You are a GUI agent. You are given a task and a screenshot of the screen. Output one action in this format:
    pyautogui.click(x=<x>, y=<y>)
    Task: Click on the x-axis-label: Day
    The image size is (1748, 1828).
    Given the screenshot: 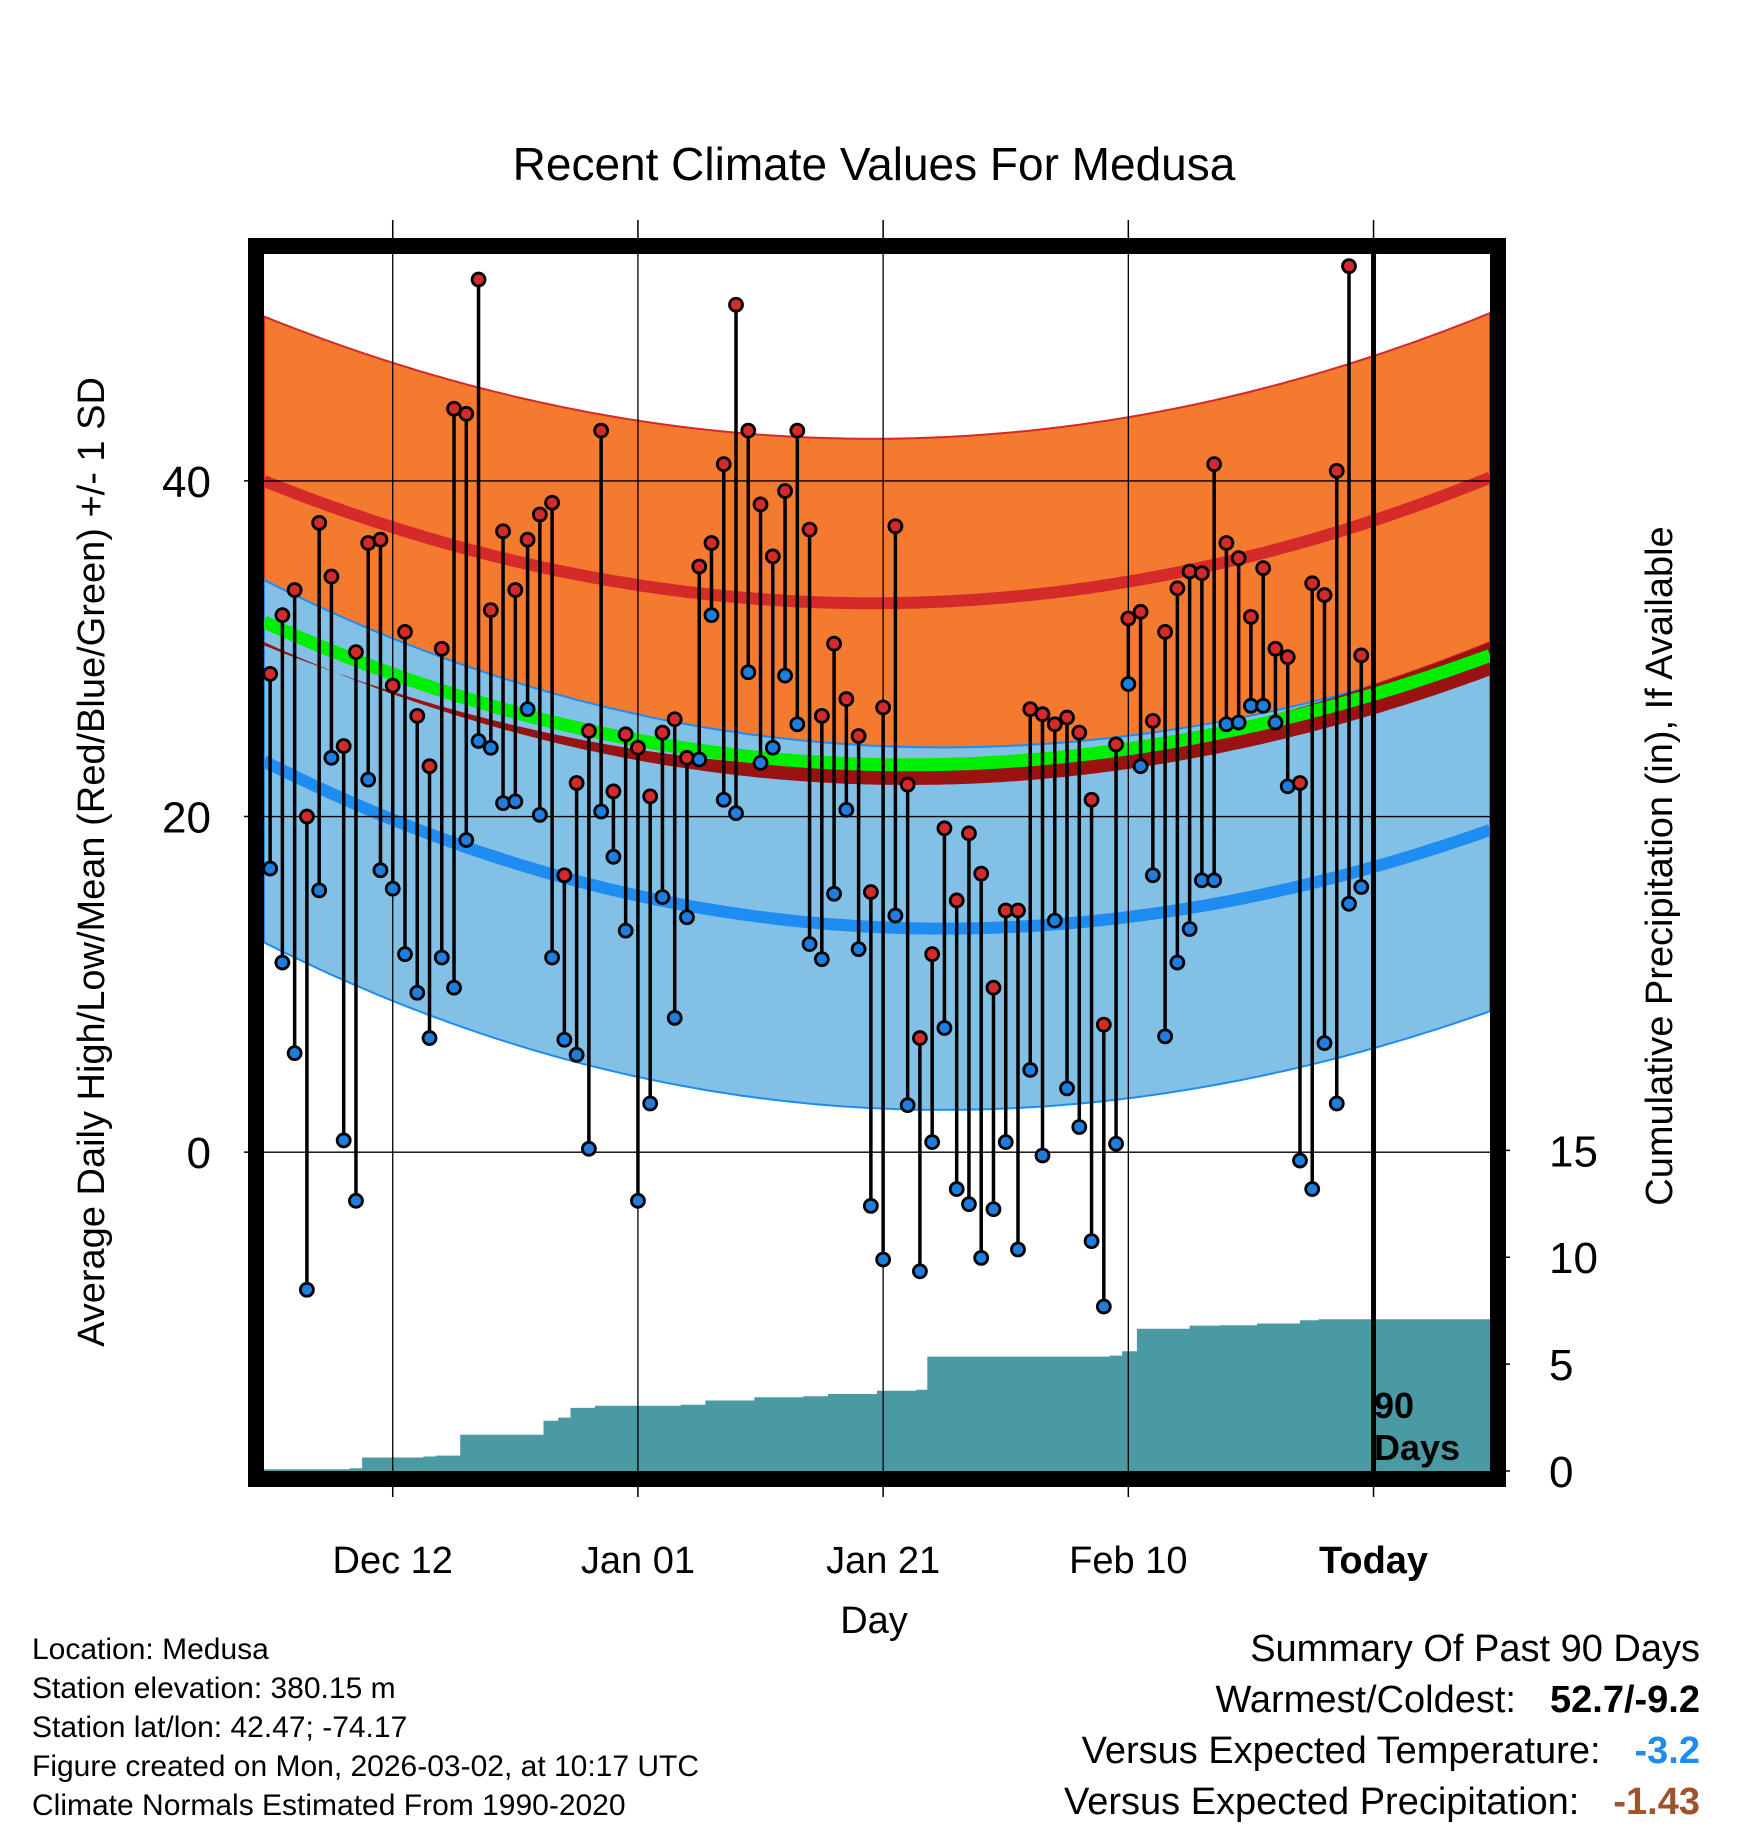 What is the action you would take?
    pyautogui.click(x=874, y=1621)
    